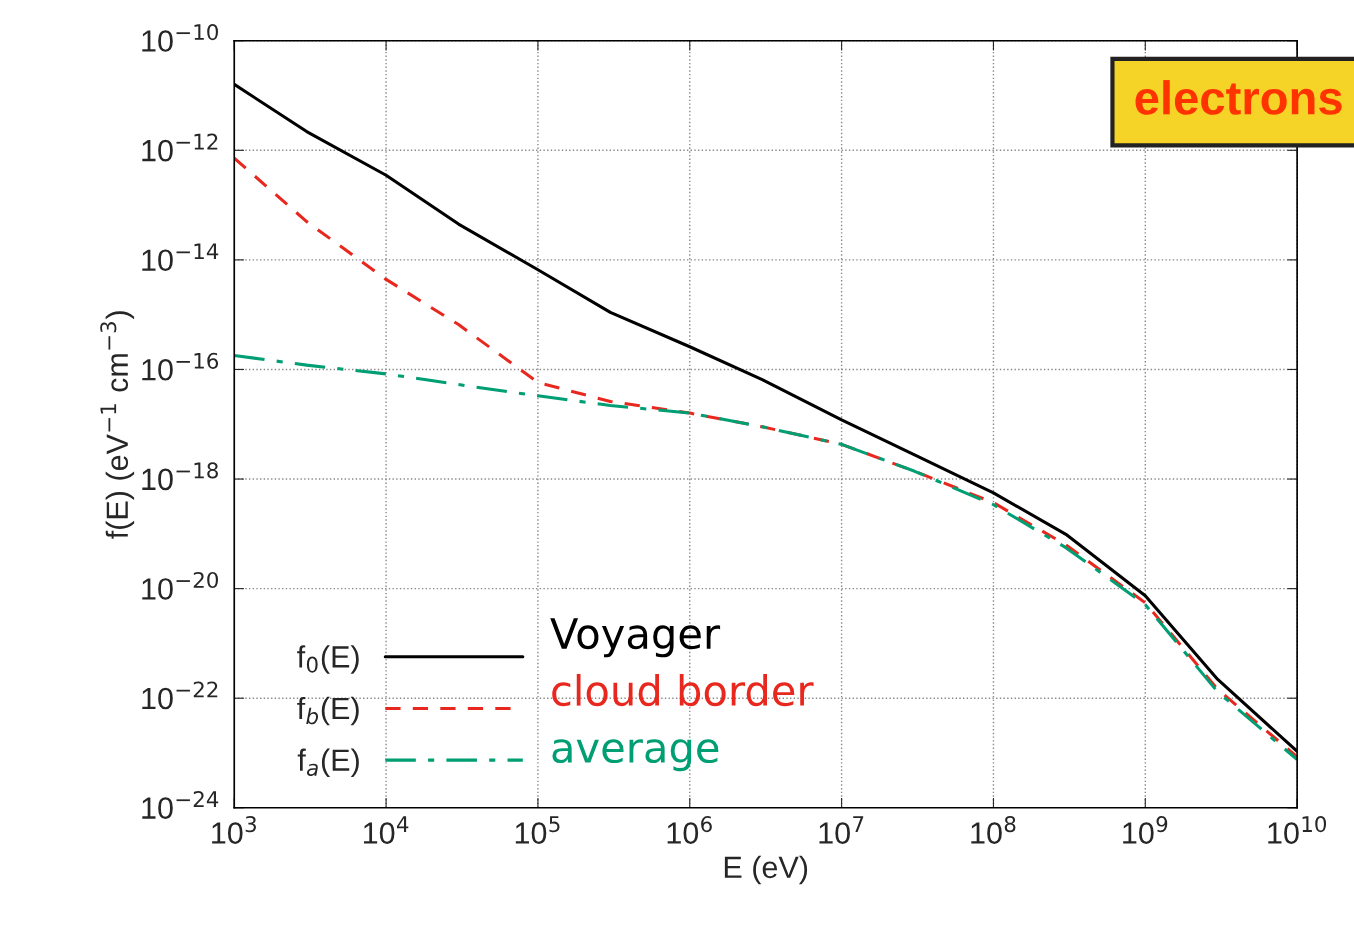  I want to click on x-axis-title: E (eV), so click(766, 870).